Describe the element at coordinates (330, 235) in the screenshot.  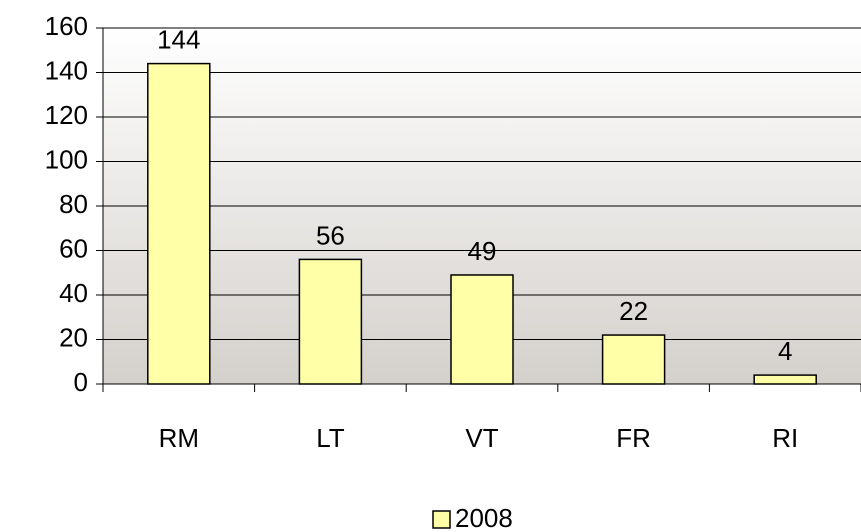
I see `data-label: 56` at that location.